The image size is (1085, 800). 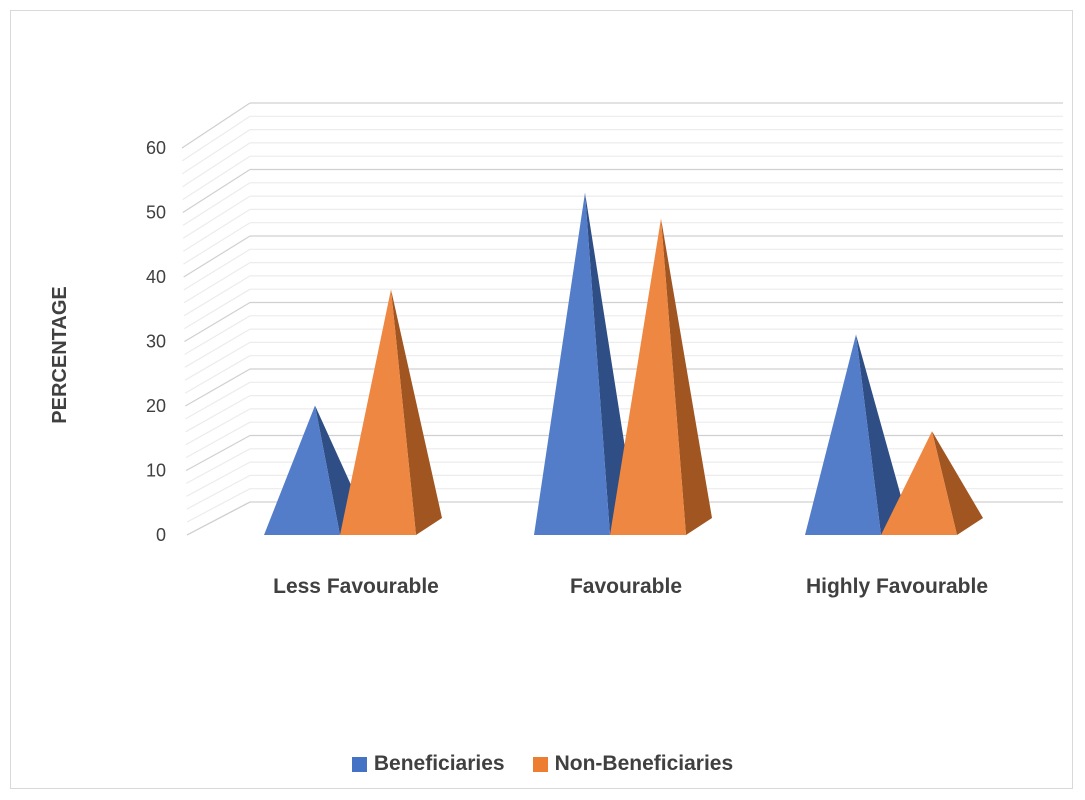 What do you see at coordinates (378, 412) in the screenshot?
I see `pyramid-non-beneficiaries-less-favourable` at bounding box center [378, 412].